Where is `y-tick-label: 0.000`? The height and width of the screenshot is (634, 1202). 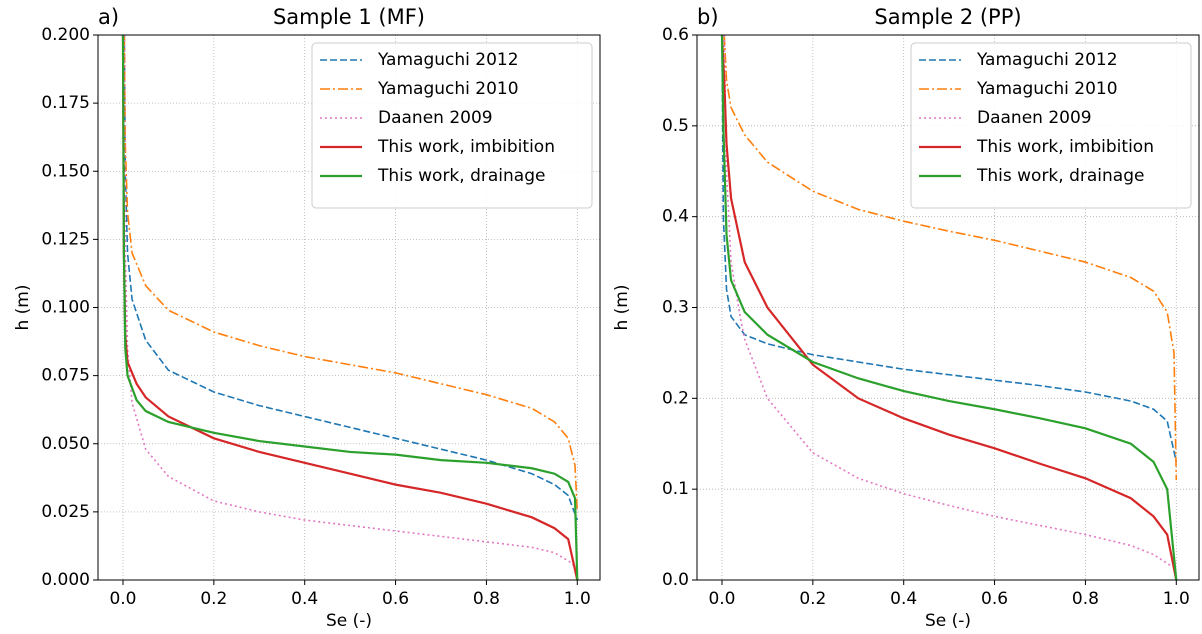
y-tick-label: 0.000 is located at coordinates (65, 580).